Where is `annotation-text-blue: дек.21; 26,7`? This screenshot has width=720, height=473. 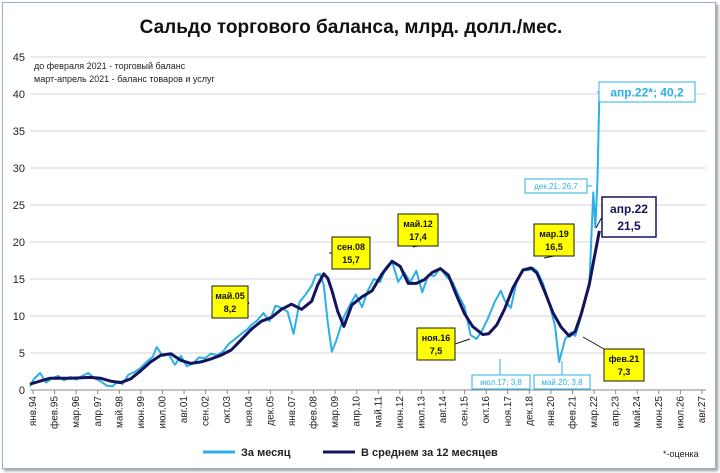 annotation-text-blue: дек.21; 26,7 is located at coordinates (556, 186).